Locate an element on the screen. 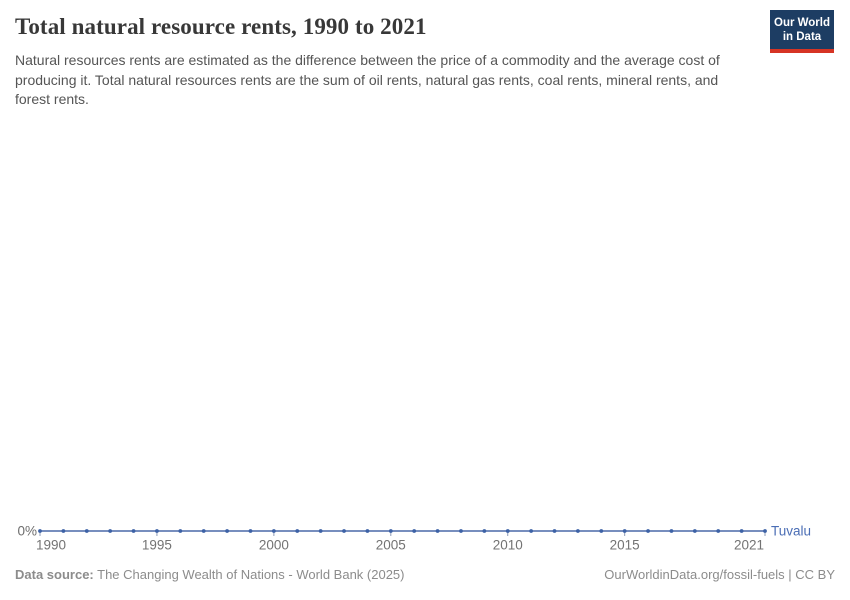  chart-svg: 1990 1995 2000 2005 2010 2015 2021 0% Tuvalu is located at coordinates (414, 538).